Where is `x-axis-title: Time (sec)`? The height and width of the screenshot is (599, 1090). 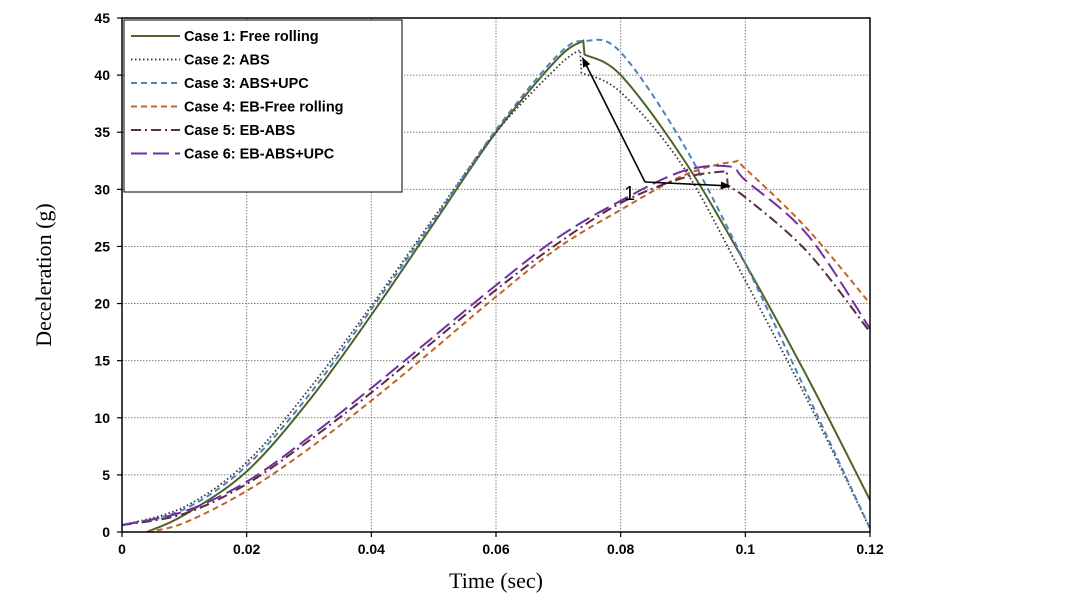
x-axis-title: Time (sec) is located at coordinates (496, 580).